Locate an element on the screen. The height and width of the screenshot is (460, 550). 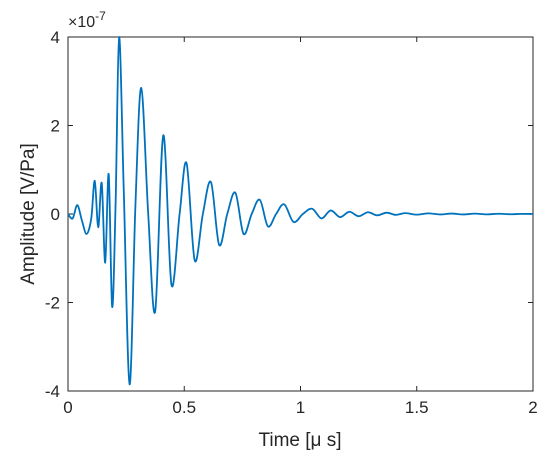
y-tick-label: -2 is located at coordinates (52, 303).